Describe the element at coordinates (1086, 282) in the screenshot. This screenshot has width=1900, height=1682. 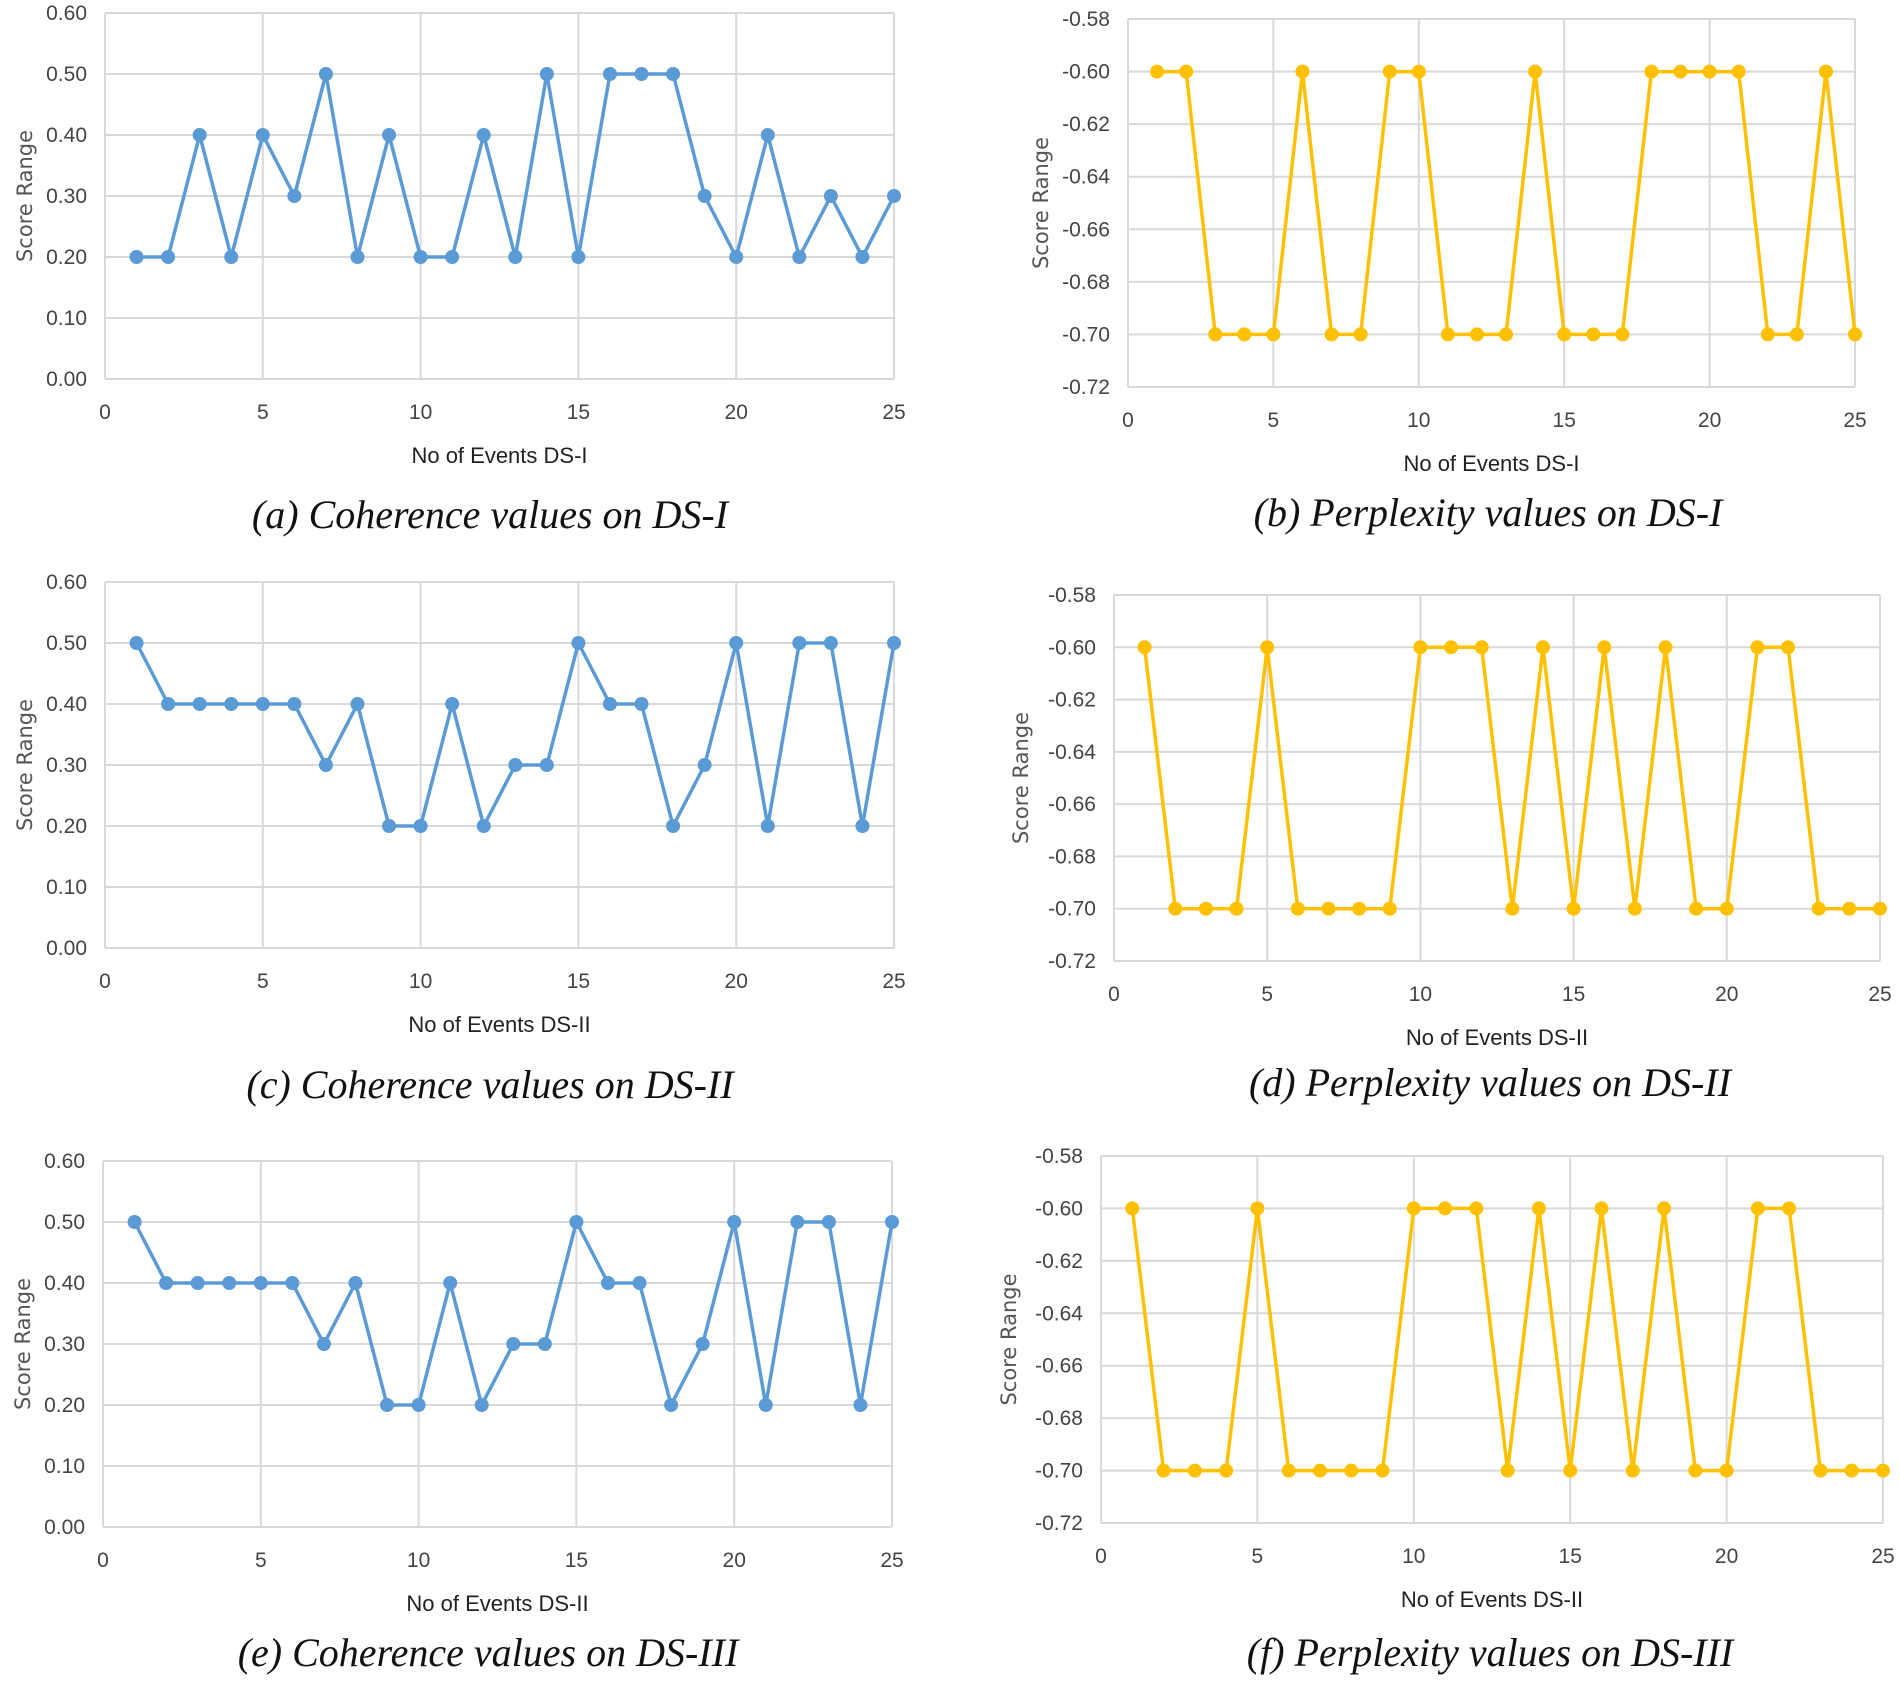
I see `y-tick-label: -0.68` at that location.